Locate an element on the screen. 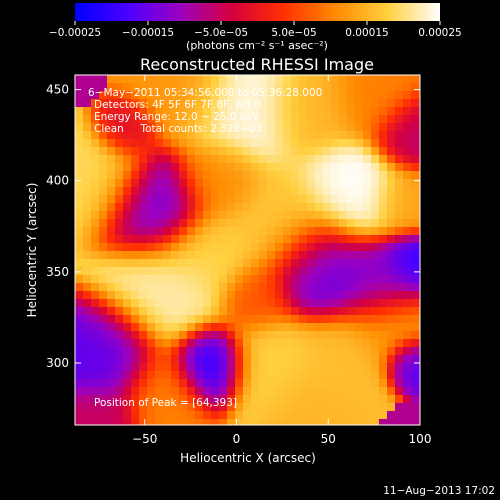 The image size is (500, 500). y-tick-label: 350 is located at coordinates (57, 272).